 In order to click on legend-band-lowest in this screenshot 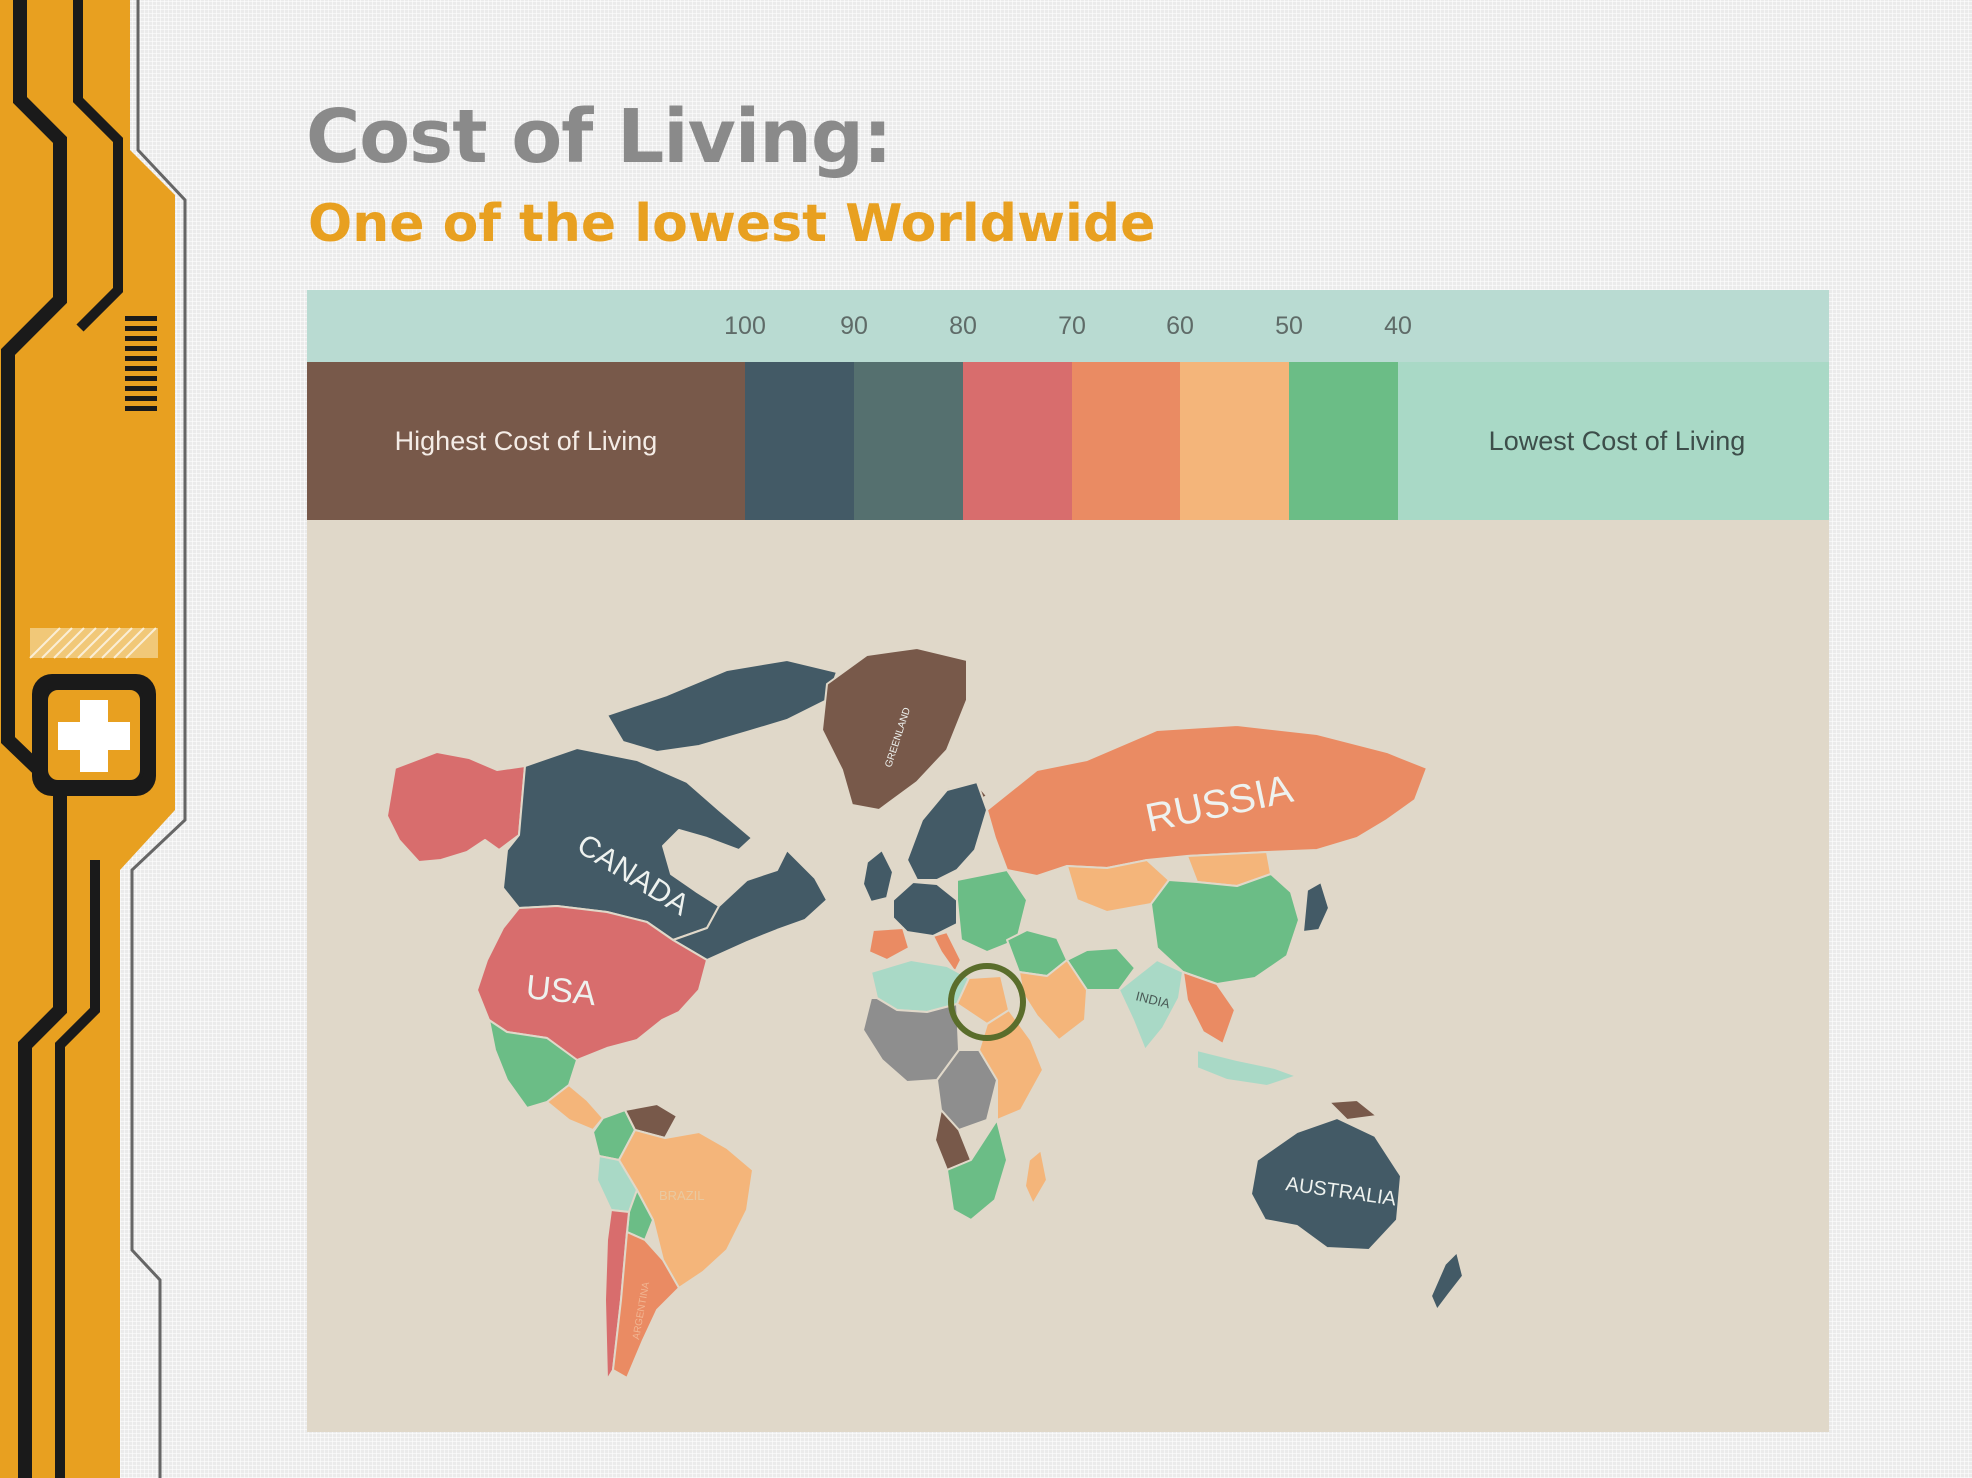, I will do `click(1613, 441)`.